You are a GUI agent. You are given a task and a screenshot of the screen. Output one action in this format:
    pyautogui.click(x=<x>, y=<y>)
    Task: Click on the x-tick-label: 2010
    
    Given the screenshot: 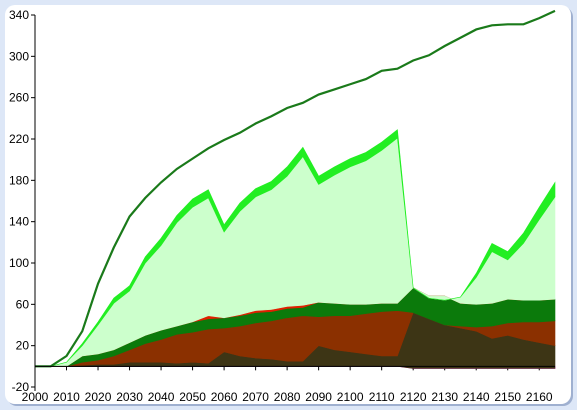 What is the action you would take?
    pyautogui.click(x=66, y=397)
    